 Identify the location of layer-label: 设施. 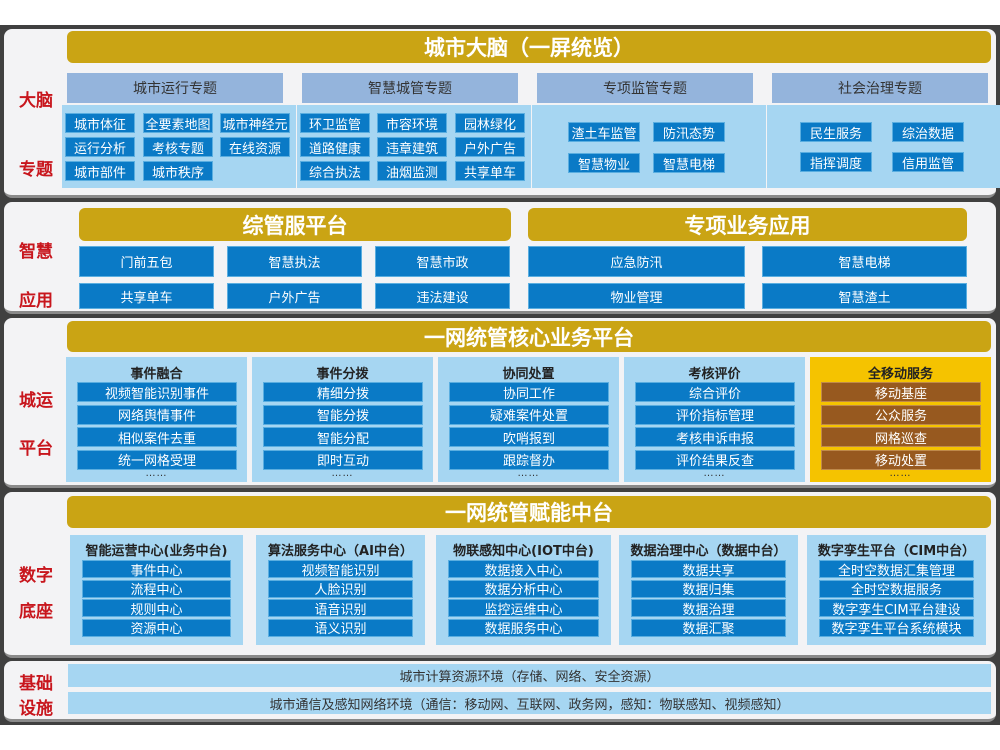
(36, 709).